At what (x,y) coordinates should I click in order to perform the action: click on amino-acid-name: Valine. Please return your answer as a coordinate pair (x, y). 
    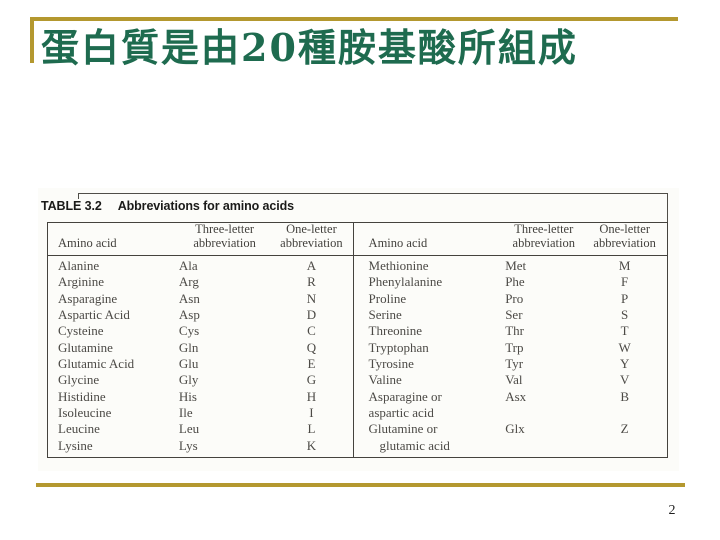
    Looking at the image, I should click on (385, 380).